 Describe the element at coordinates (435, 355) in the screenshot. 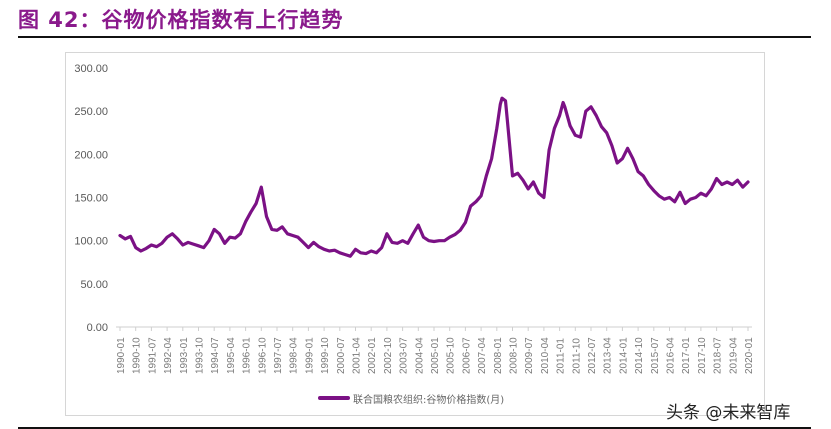

I see `x-tick-label: 2005-01` at that location.